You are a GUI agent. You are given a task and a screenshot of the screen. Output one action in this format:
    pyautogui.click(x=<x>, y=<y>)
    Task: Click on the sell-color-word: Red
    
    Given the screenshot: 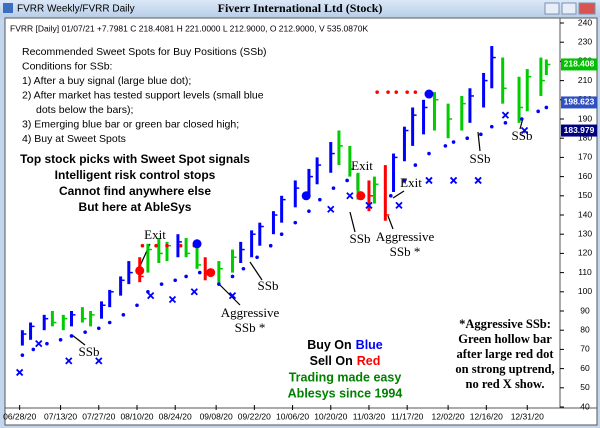 What is the action you would take?
    pyautogui.click(x=369, y=361)
    